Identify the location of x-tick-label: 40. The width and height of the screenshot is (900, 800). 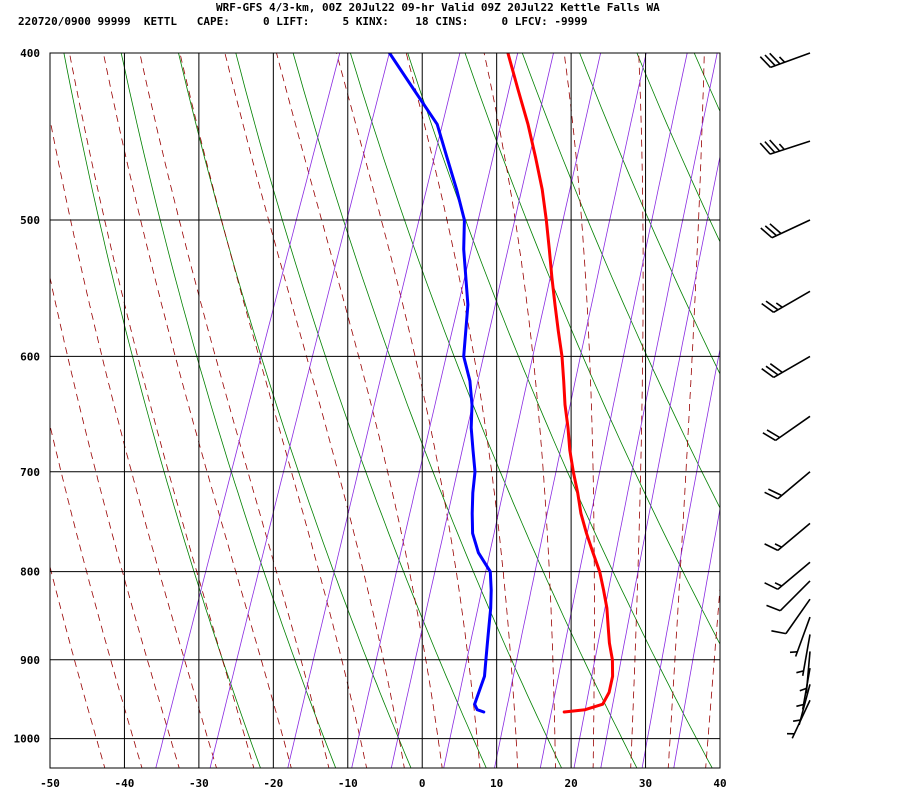
(719, 783).